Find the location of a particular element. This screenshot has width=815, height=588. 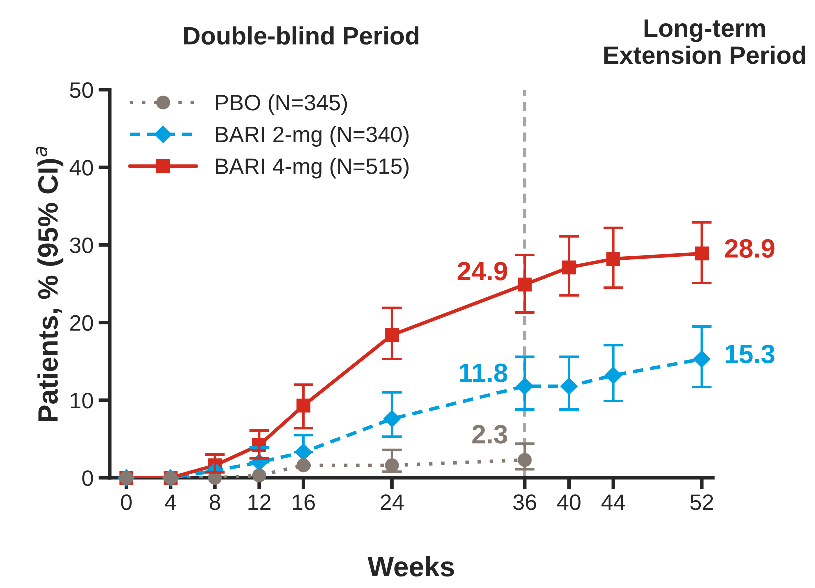

y-tick-label: 0 is located at coordinates (88, 478).